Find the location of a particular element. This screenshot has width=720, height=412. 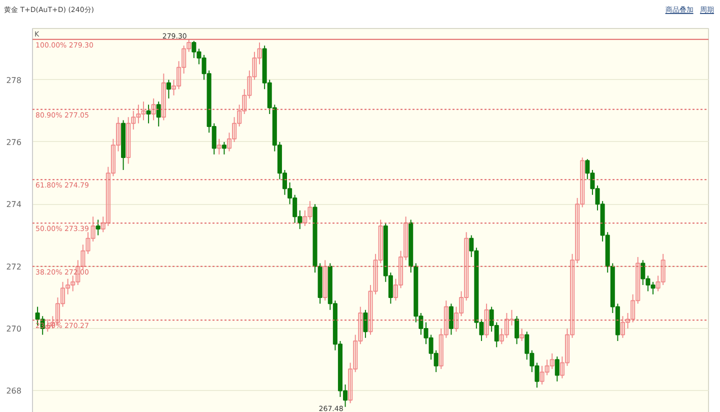

y-tick-label: 270 is located at coordinates (14, 329).